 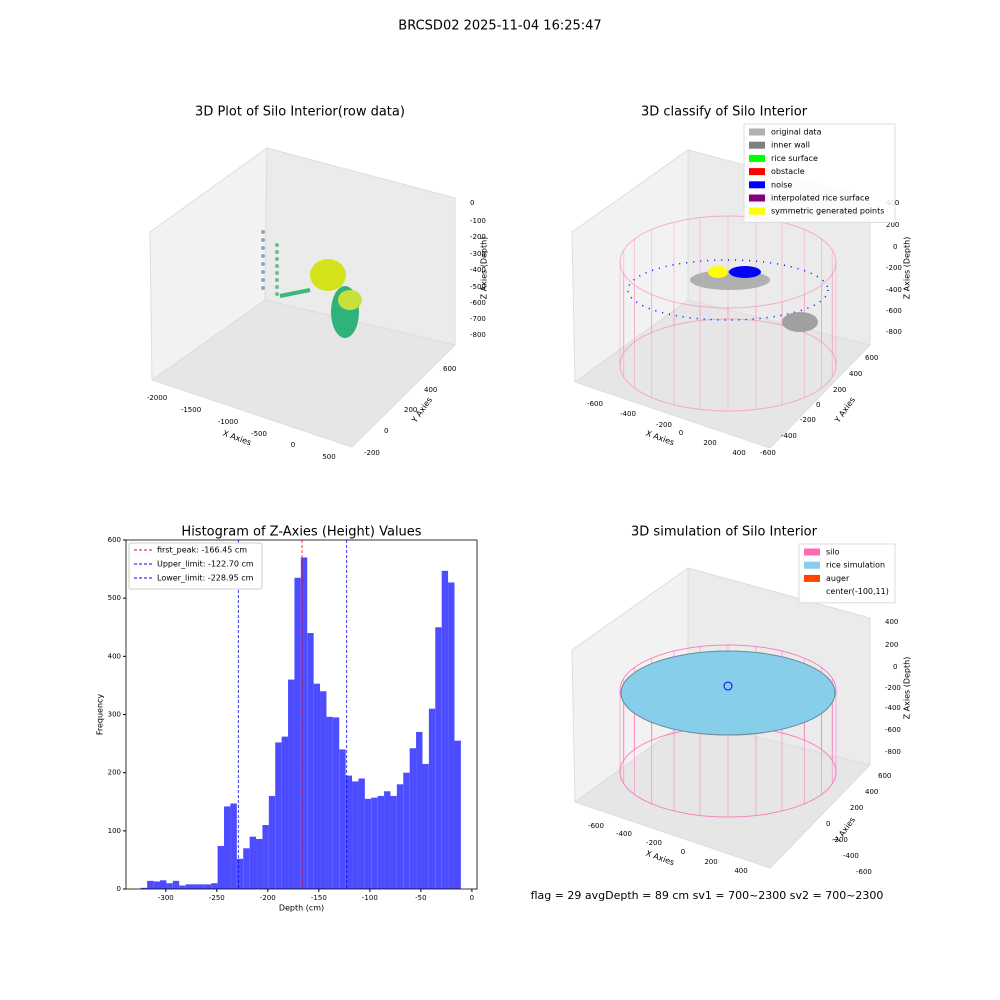 What do you see at coordinates (166, 898) in the screenshot?
I see `x-tick-label: -300` at bounding box center [166, 898].